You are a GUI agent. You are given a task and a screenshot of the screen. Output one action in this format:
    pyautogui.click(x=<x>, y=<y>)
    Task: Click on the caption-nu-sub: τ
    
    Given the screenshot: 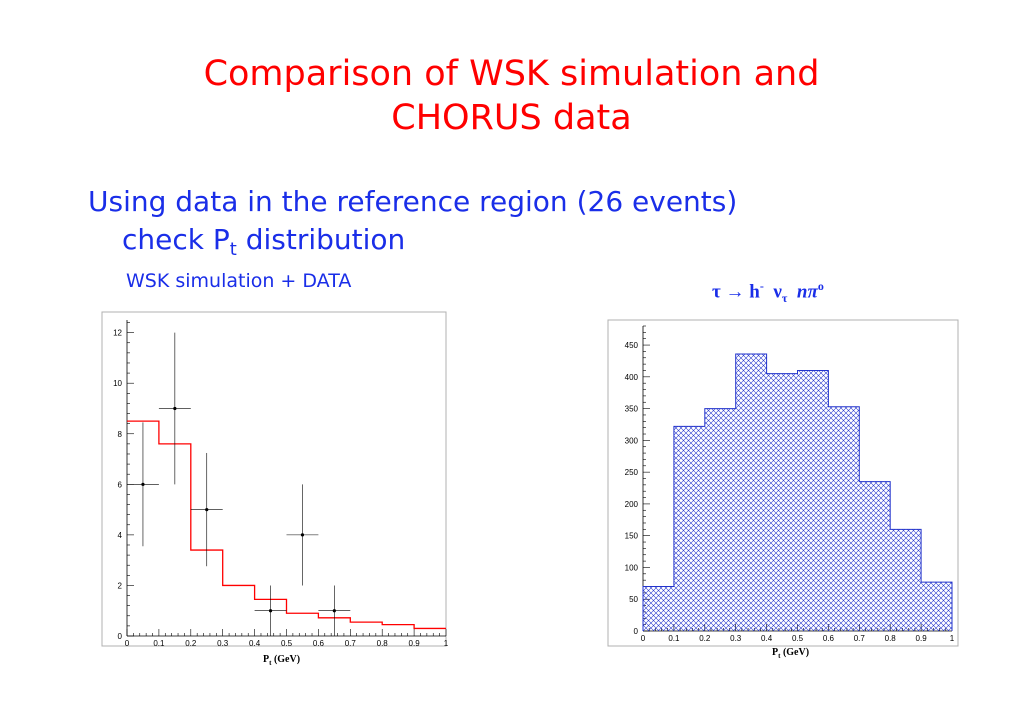 What is the action you would take?
    pyautogui.click(x=784, y=298)
    